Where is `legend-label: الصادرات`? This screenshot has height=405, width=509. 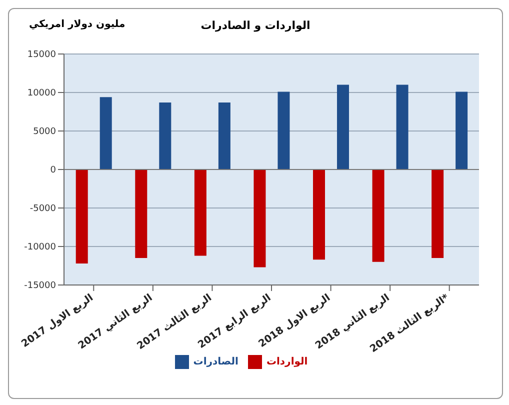 legend-label: الصادرات is located at coordinates (215, 362).